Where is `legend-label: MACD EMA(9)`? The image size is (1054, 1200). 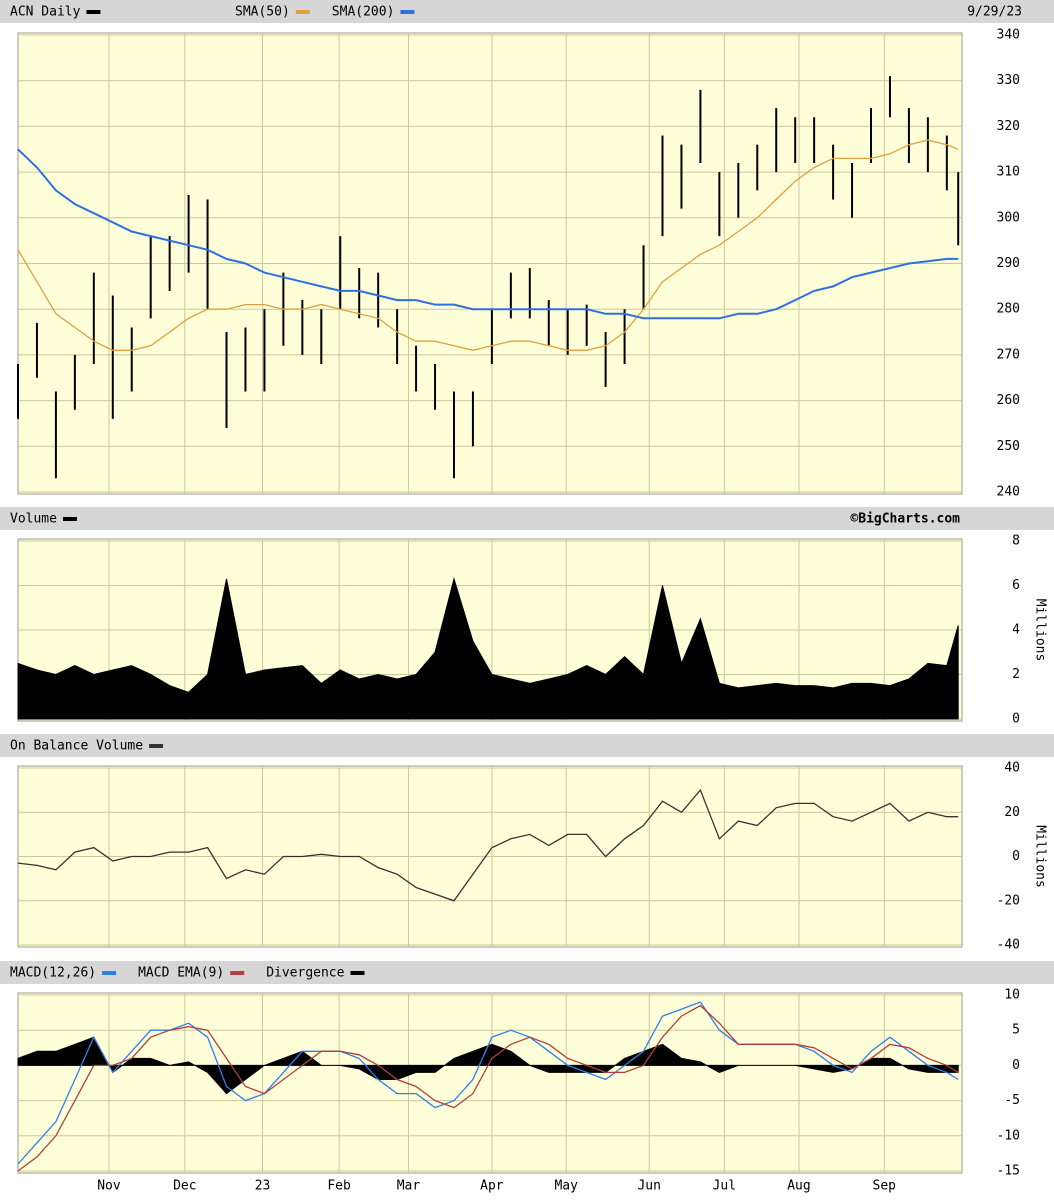
legend-label: MACD EMA(9) is located at coordinates (181, 973).